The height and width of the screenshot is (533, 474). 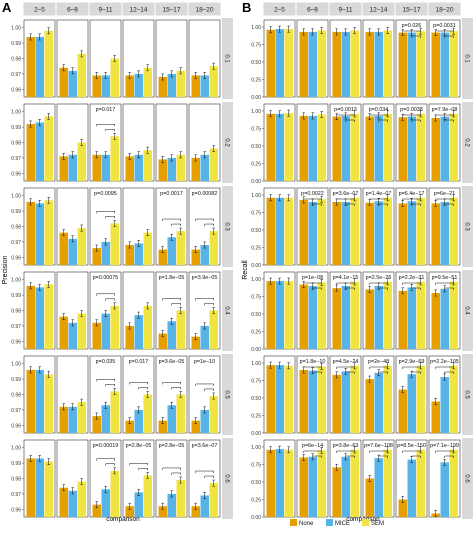 What do you see at coordinates (346, 362) in the screenshot?
I see `p-value-label: p=4.5e−24` at bounding box center [346, 362].